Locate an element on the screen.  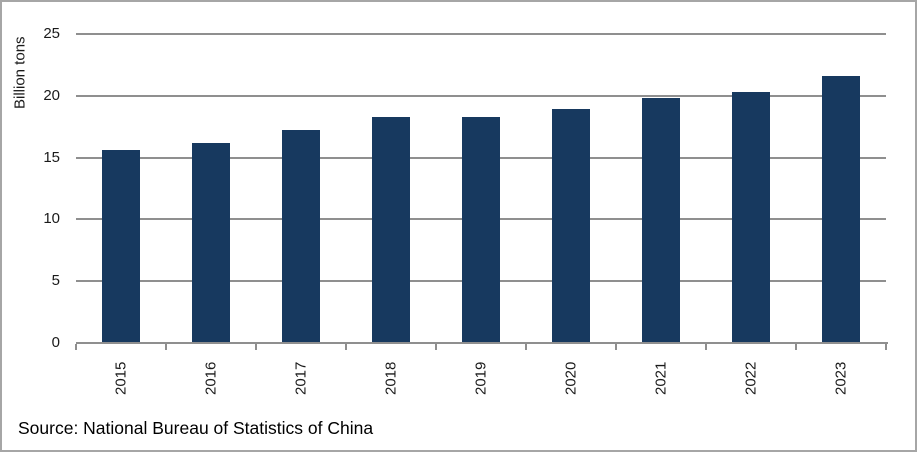
x-axis-tick-label: 2023 is located at coordinates (841, 378).